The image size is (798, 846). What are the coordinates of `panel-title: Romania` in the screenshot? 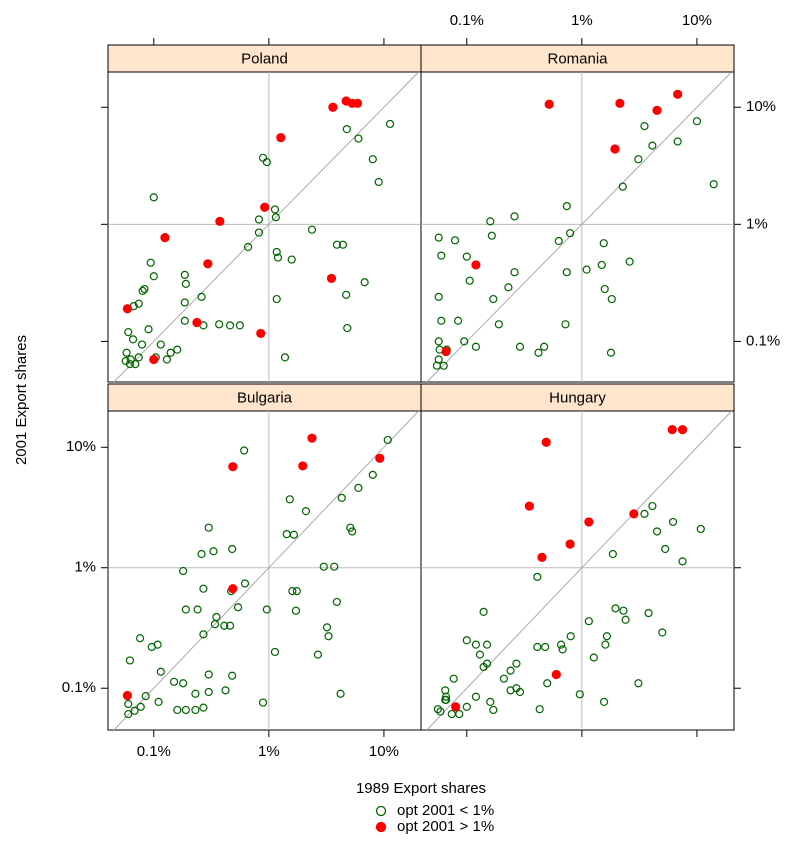 It's located at (577, 58).